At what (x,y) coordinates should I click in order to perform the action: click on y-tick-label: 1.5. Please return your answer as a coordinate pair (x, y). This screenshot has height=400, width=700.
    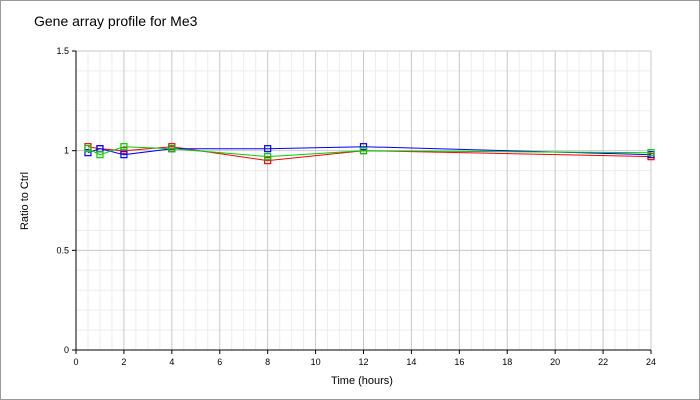
    Looking at the image, I should click on (62, 51).